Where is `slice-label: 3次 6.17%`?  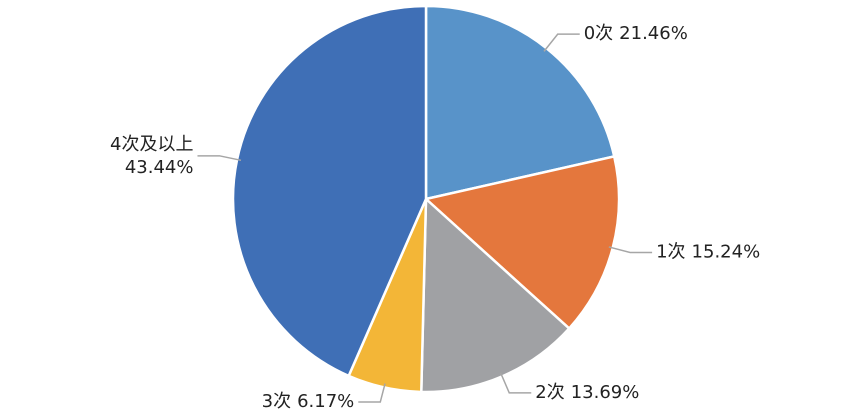
slice-label: 3次 6.17% is located at coordinates (308, 401).